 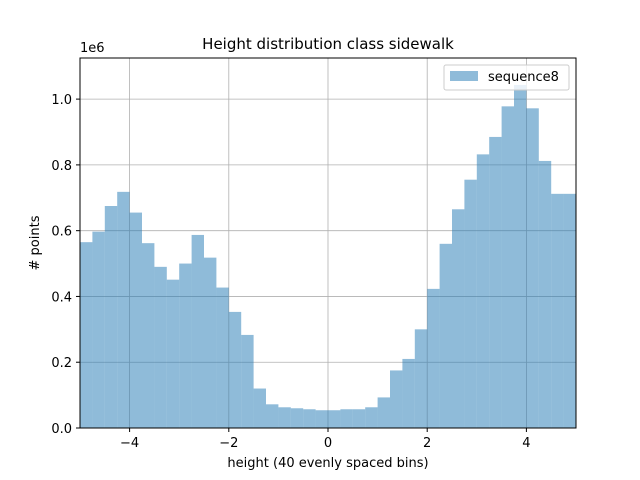 I want to click on legend-label-sequence8: sequence8, so click(x=523, y=77).